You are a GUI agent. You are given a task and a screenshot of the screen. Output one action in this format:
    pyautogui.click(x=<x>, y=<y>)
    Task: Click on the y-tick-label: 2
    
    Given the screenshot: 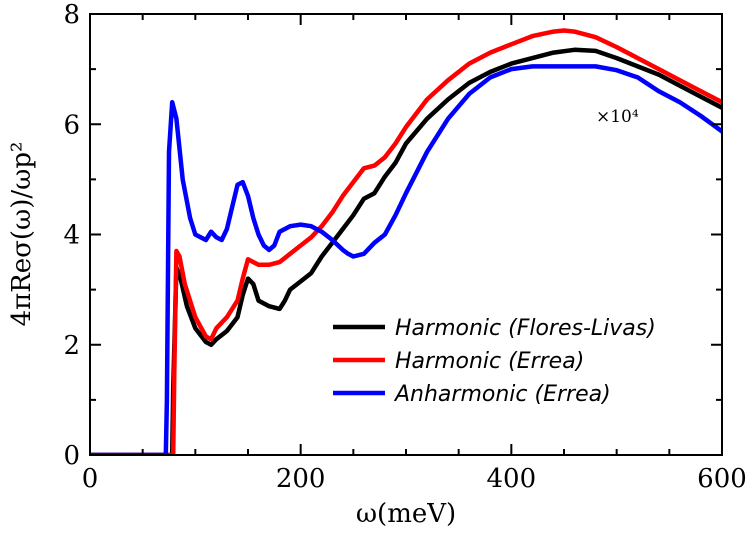 What is the action you would take?
    pyautogui.click(x=71, y=346)
    